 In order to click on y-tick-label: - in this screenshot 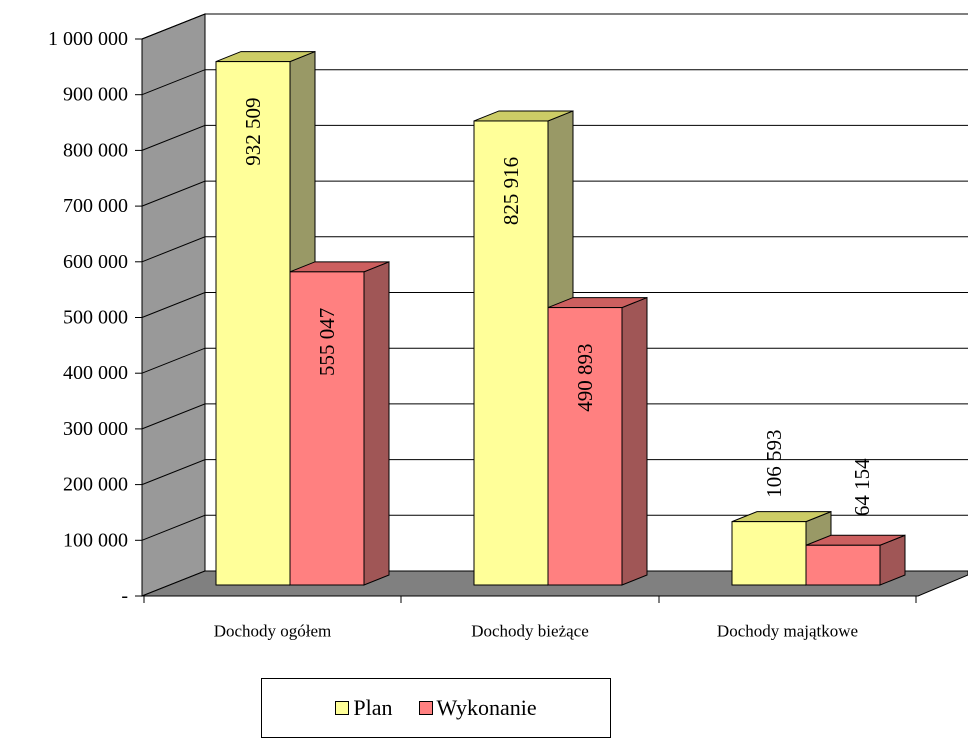, I will do `click(124, 596)`.